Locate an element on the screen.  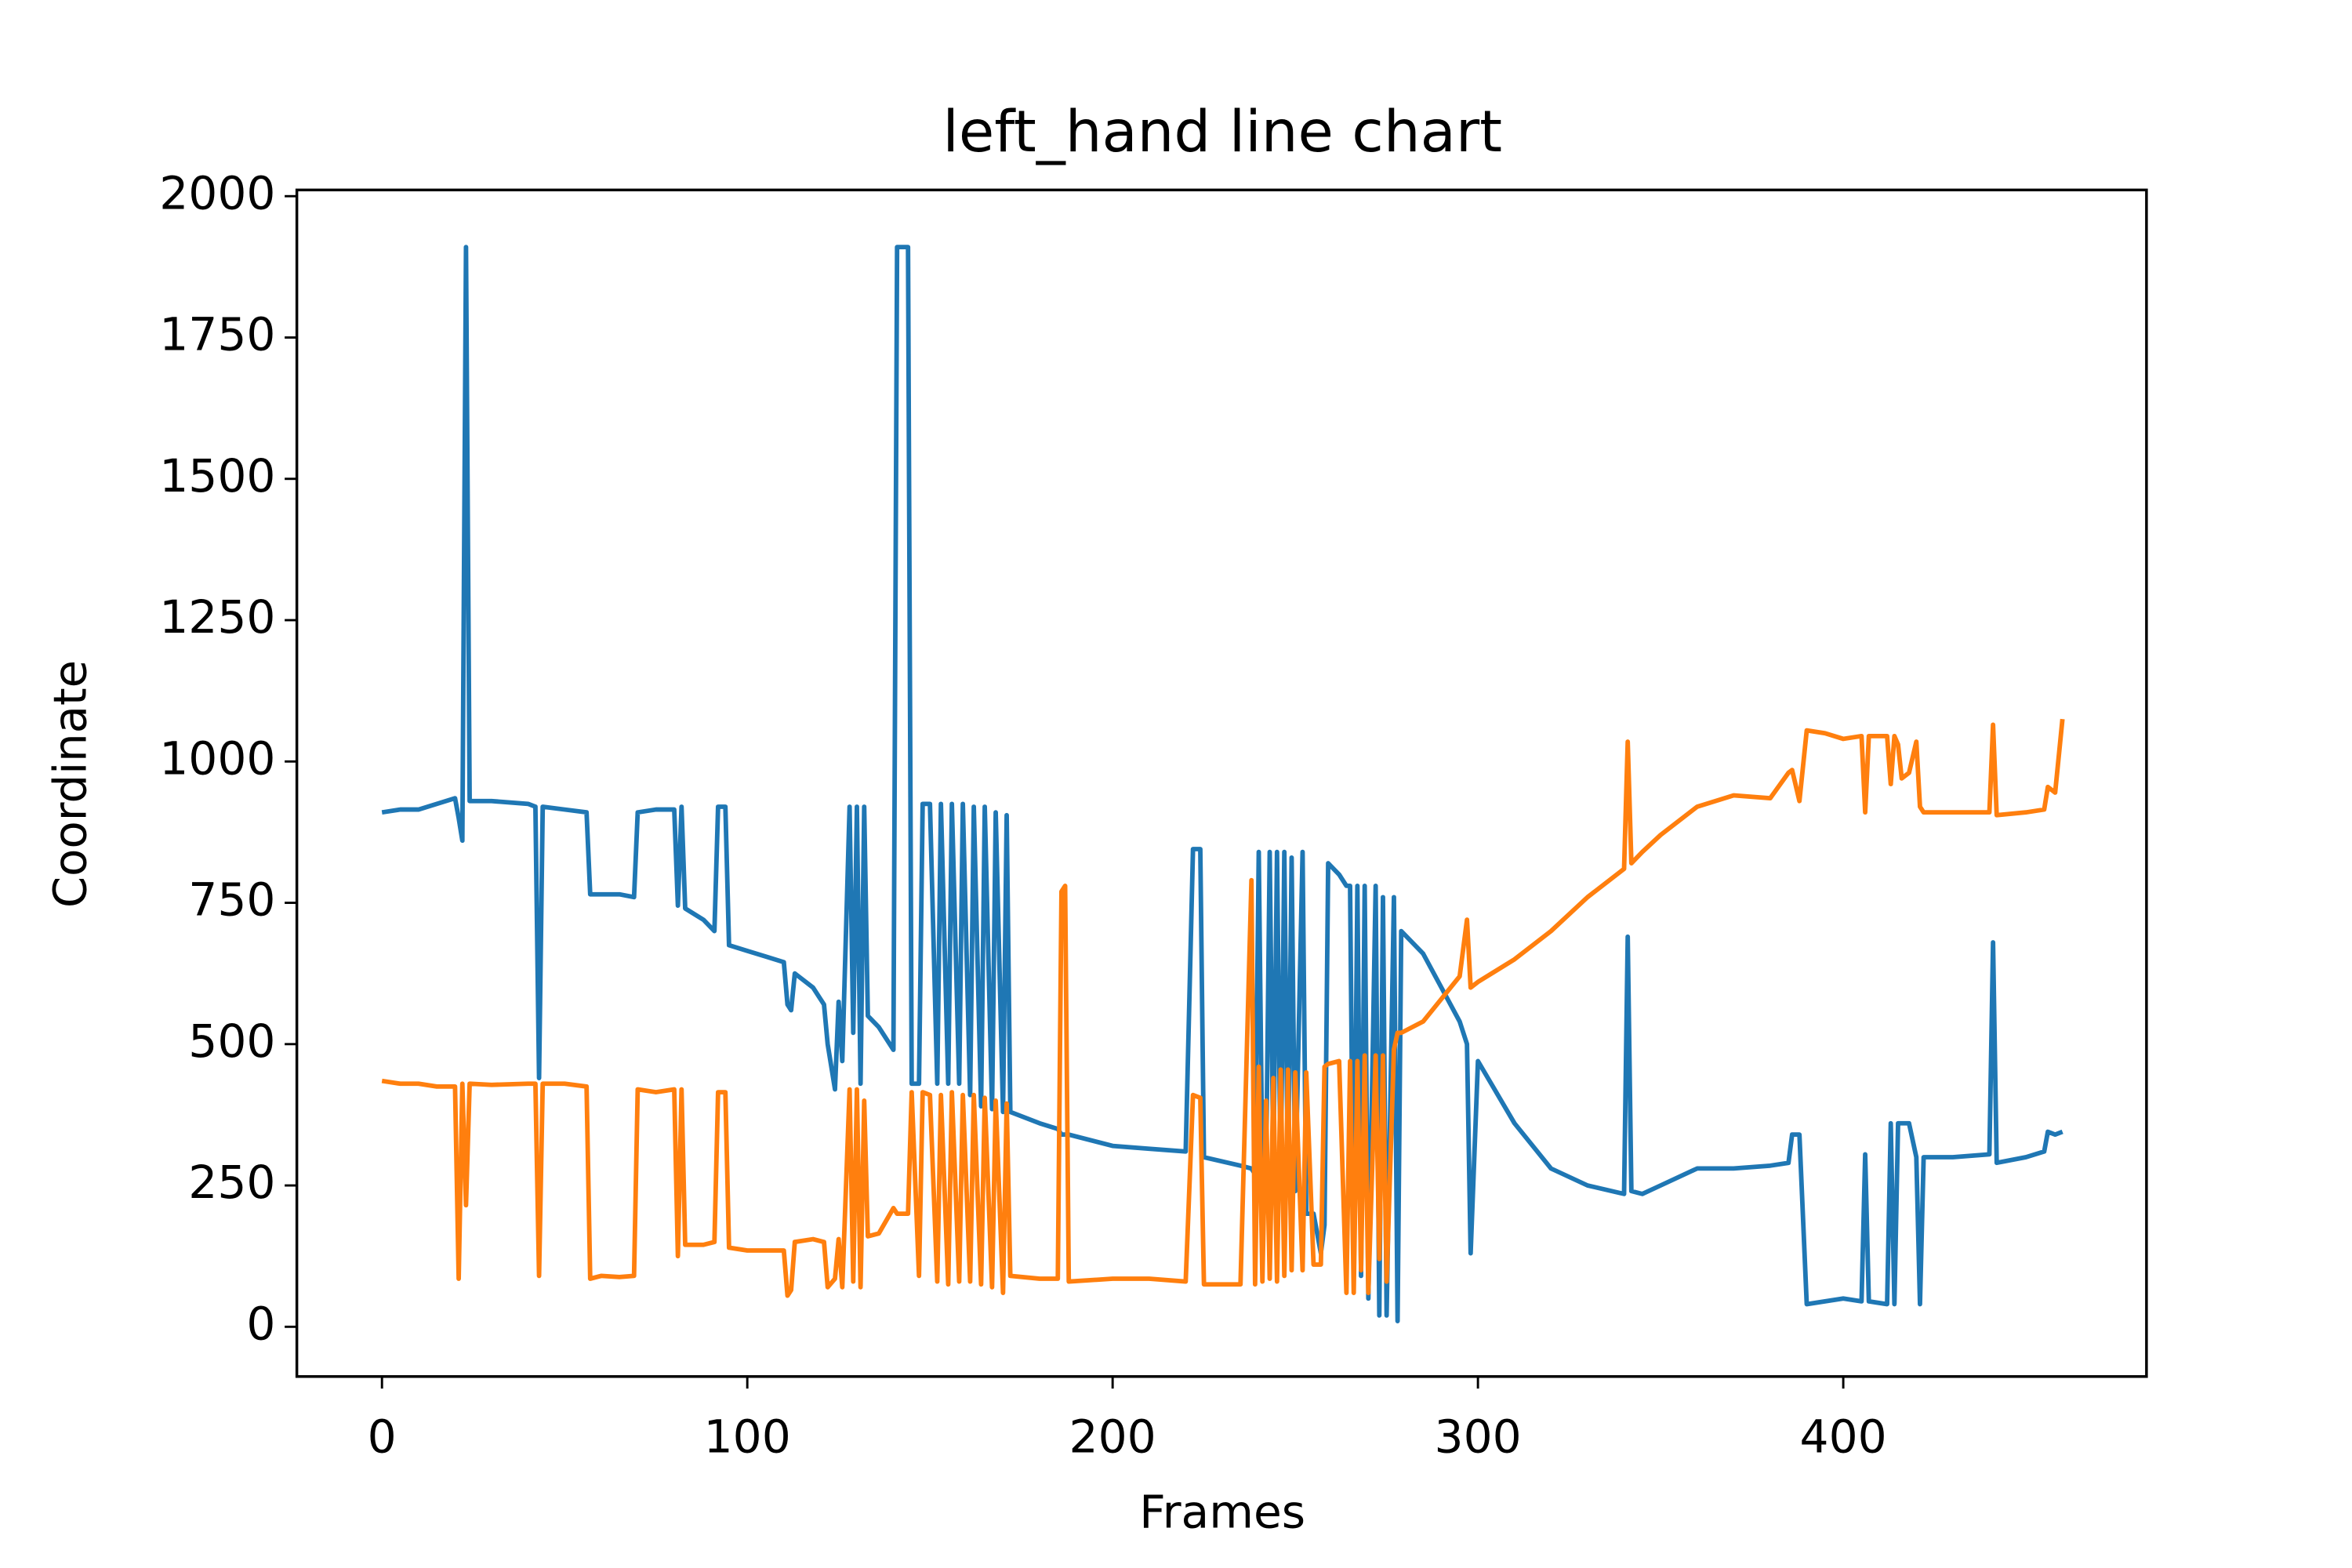
y-tick-label: 1250 is located at coordinates (217, 617).